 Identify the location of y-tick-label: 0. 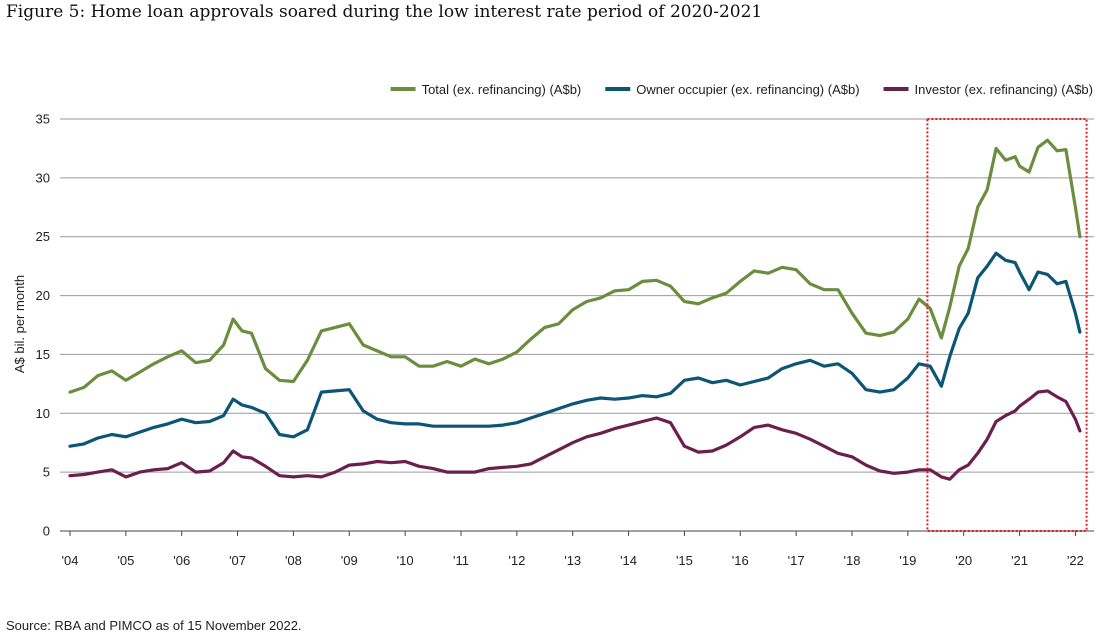
(46, 531).